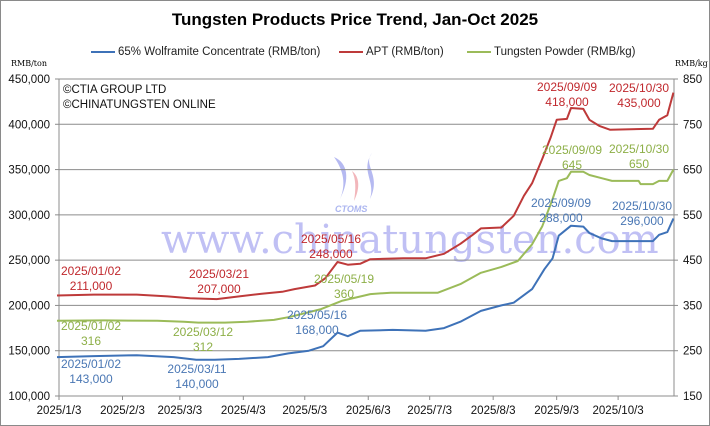  What do you see at coordinates (219, 289) in the screenshot?
I see `annotation-value: 207,000` at bounding box center [219, 289].